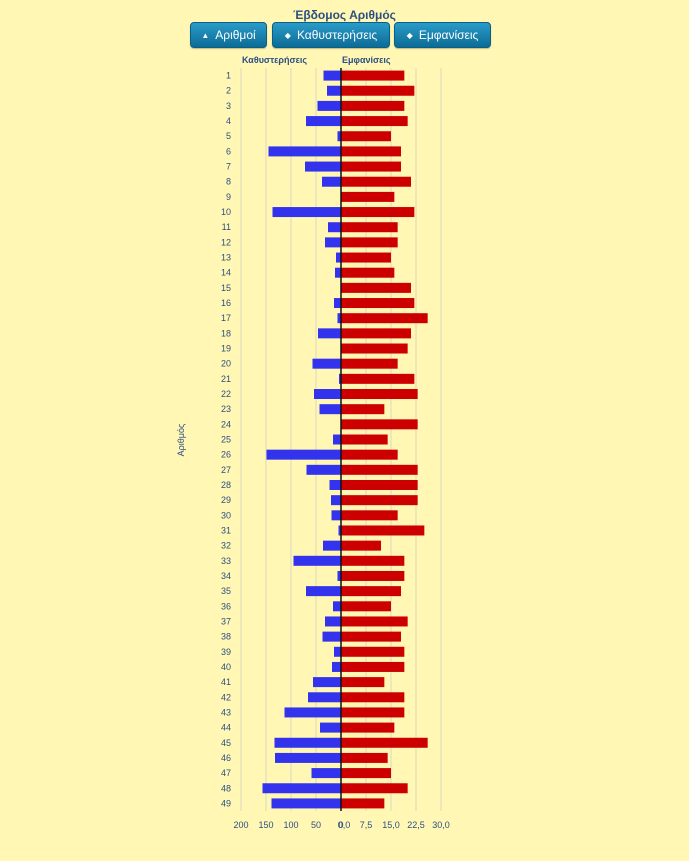 The height and width of the screenshot is (861, 689). Describe the element at coordinates (290, 825) in the screenshot. I see `x-tick-label-left: 100` at that location.